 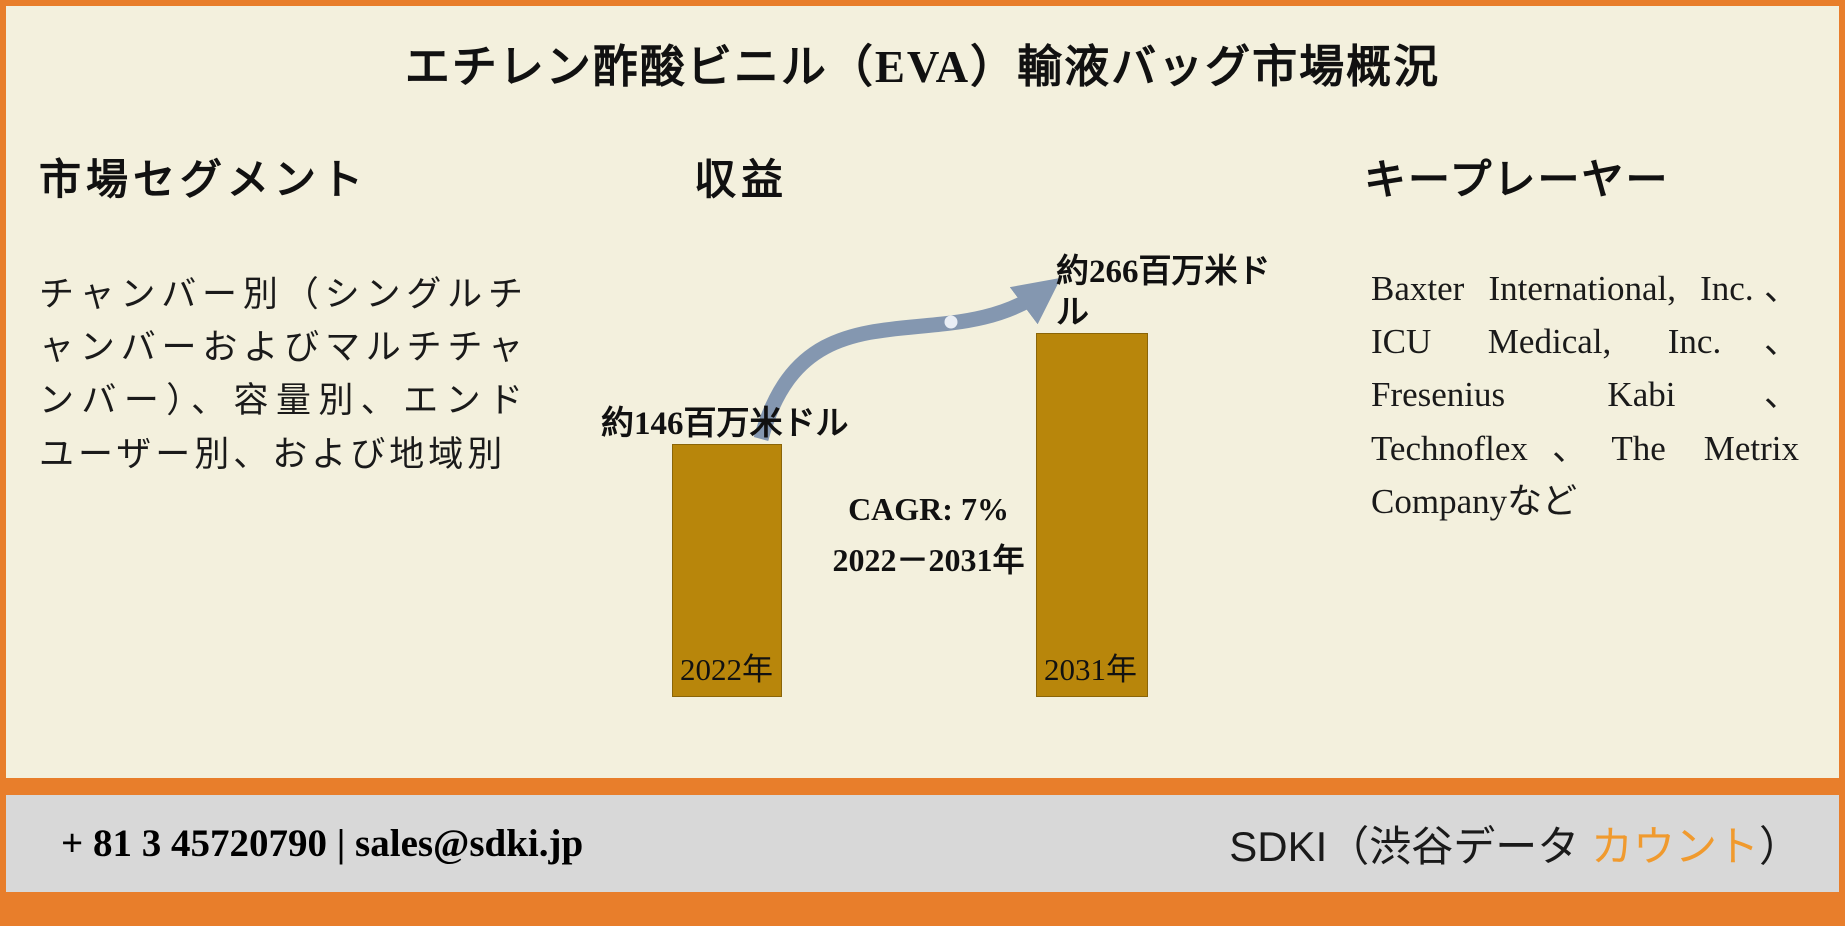 I want to click on bar-2022-label: 2022年, so click(x=726, y=669).